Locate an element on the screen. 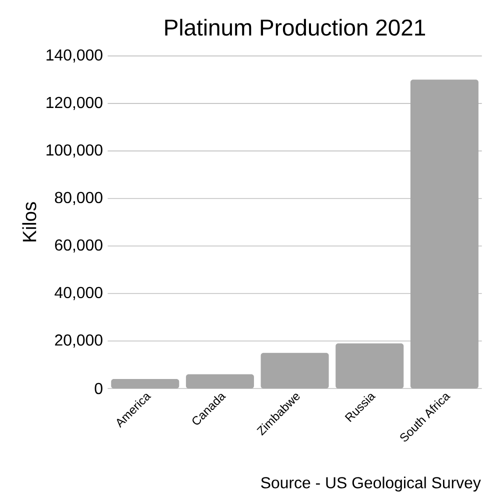 The image size is (500, 500). chart-title: Platinum Production 2021 is located at coordinates (295, 27).